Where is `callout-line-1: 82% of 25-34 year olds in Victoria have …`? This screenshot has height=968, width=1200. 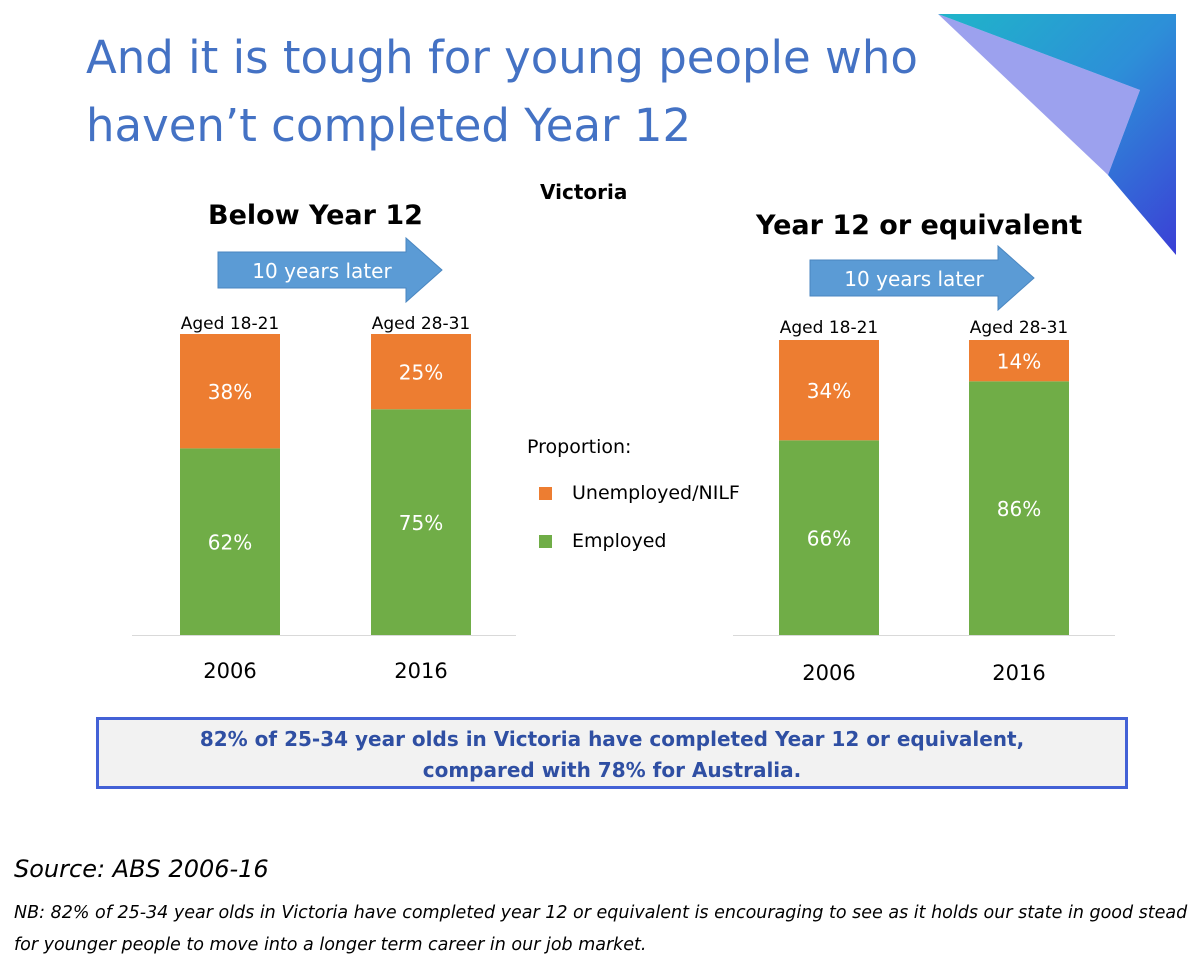 callout-line-1: 82% of 25-34 year olds in Victoria have … is located at coordinates (612, 739).